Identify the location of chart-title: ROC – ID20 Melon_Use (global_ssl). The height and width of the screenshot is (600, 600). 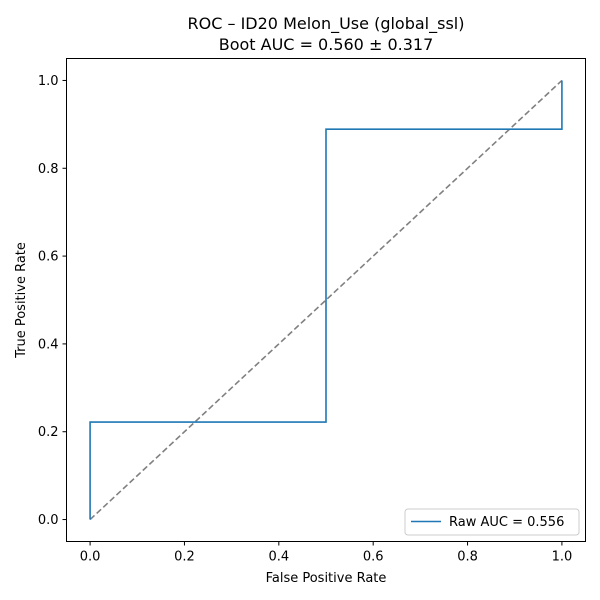
(326, 24).